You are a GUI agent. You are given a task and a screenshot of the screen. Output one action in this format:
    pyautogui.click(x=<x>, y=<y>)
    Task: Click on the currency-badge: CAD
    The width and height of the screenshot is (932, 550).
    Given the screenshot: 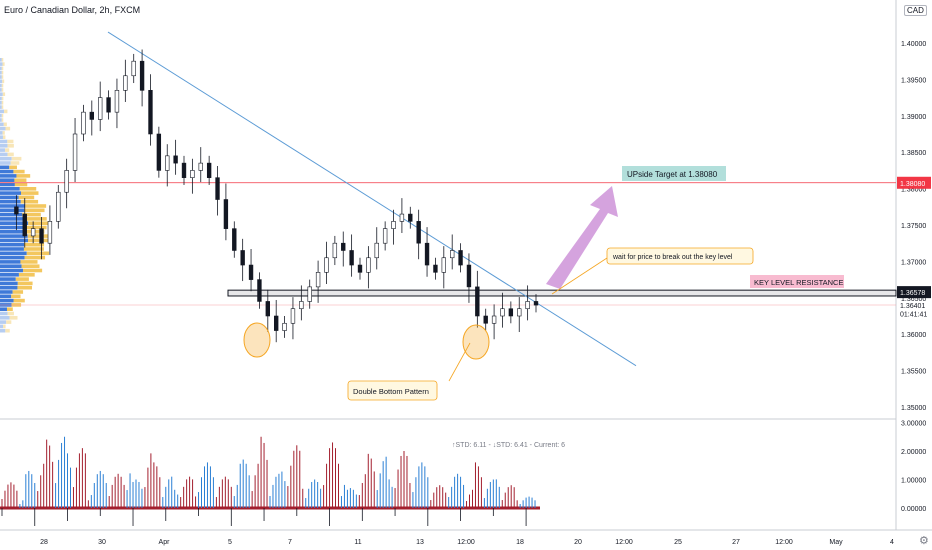 What is the action you would take?
    pyautogui.click(x=915, y=10)
    